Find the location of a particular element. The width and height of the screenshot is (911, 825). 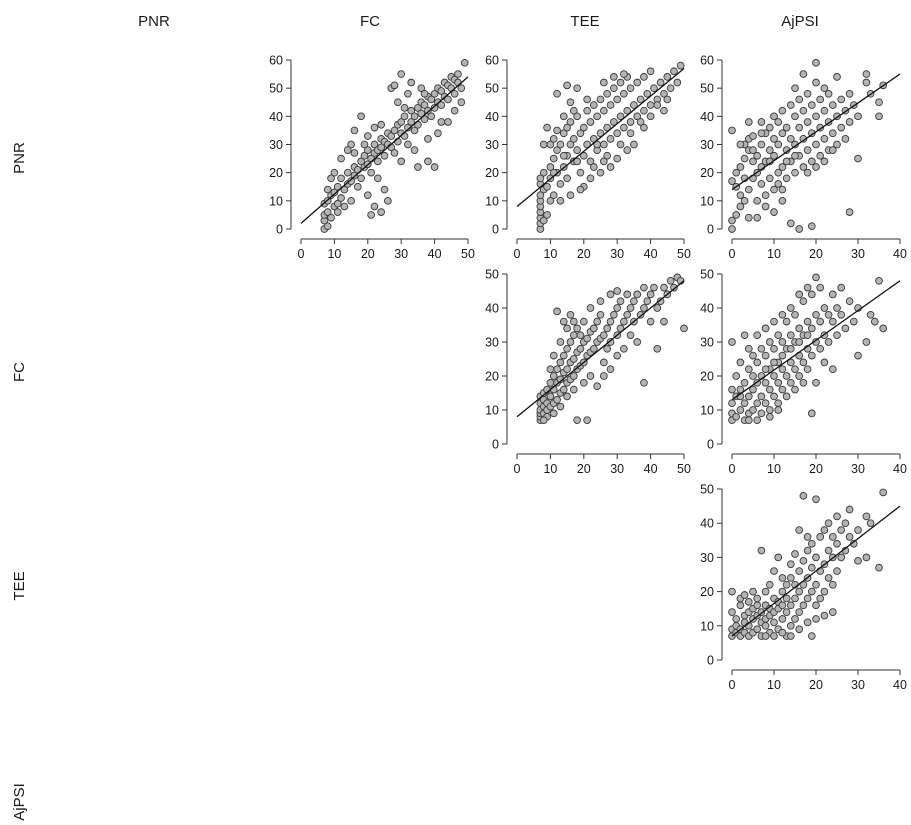

regression-line is located at coordinates (600, 137).